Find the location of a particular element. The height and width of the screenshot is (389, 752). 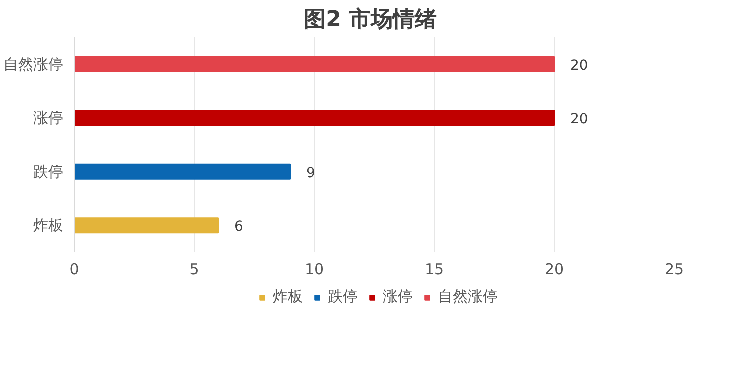

y-tick-label: 跌停 is located at coordinates (49, 171).